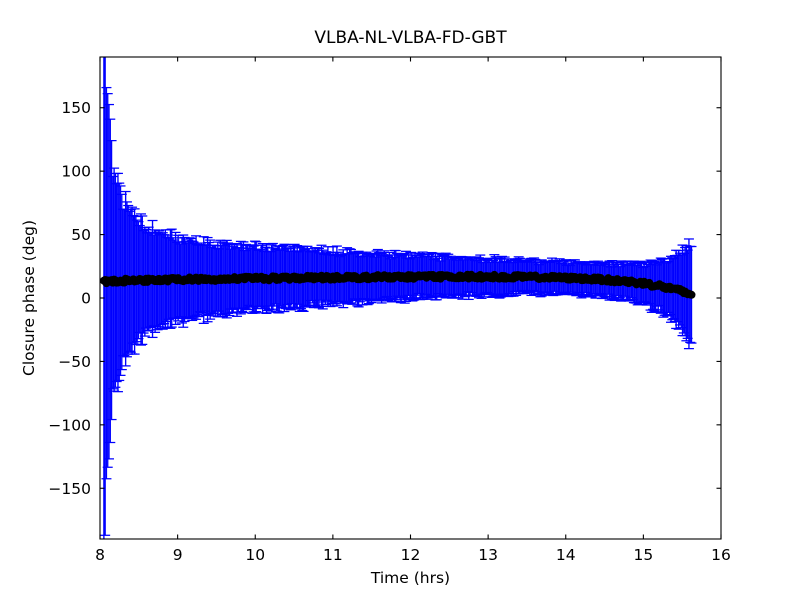 The image size is (800, 600). Describe the element at coordinates (410, 38) in the screenshot. I see `page-title: VLBA-NL-VLBA-FD-GBT` at that location.